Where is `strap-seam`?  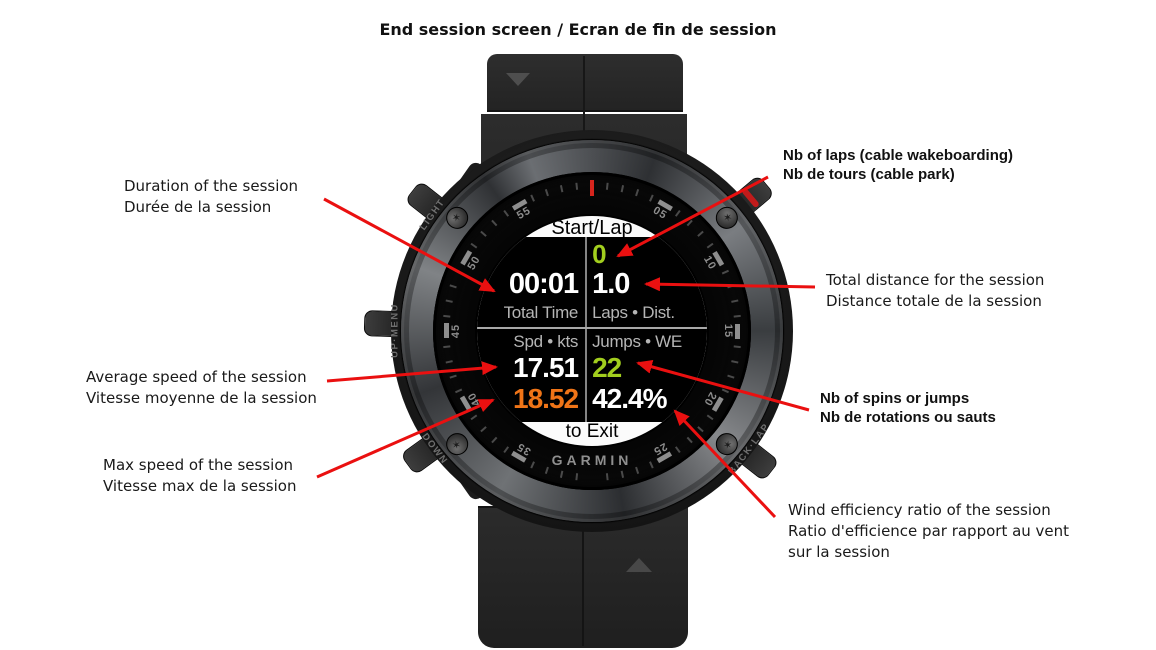
strap-seam is located at coordinates (583, 577).